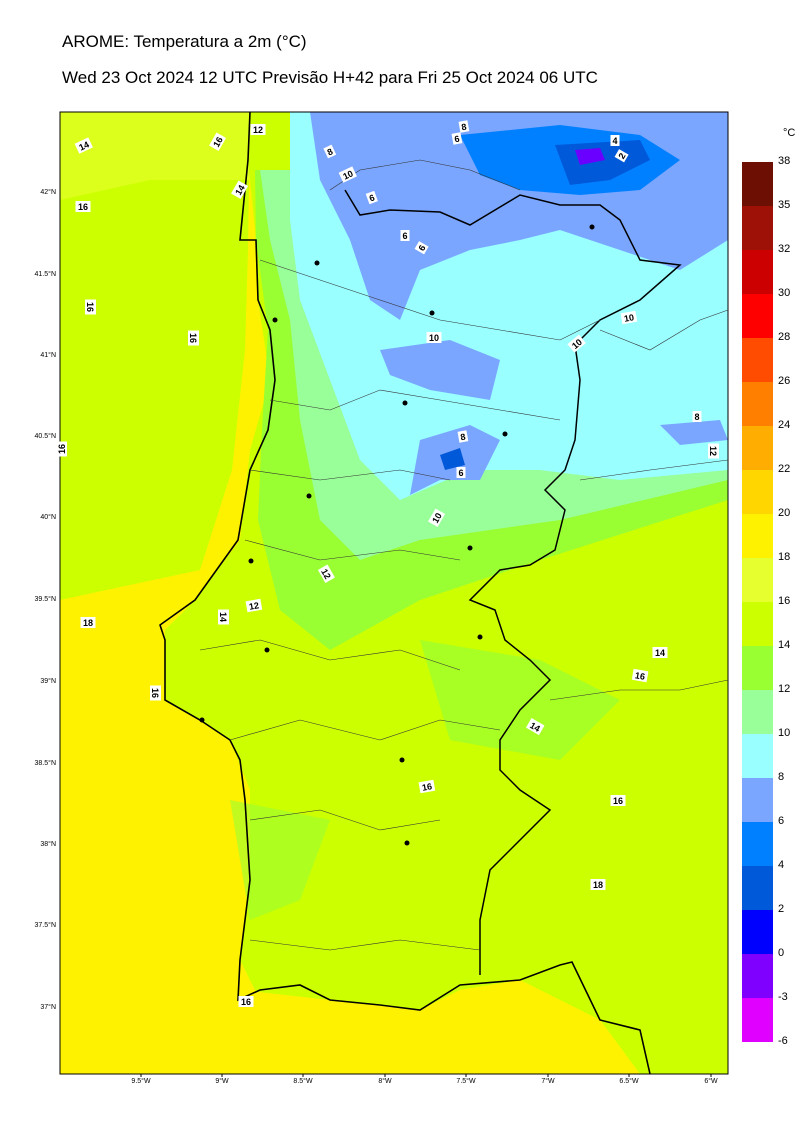  What do you see at coordinates (426, 1075) in the screenshot?
I see `axis-ticks` at bounding box center [426, 1075].